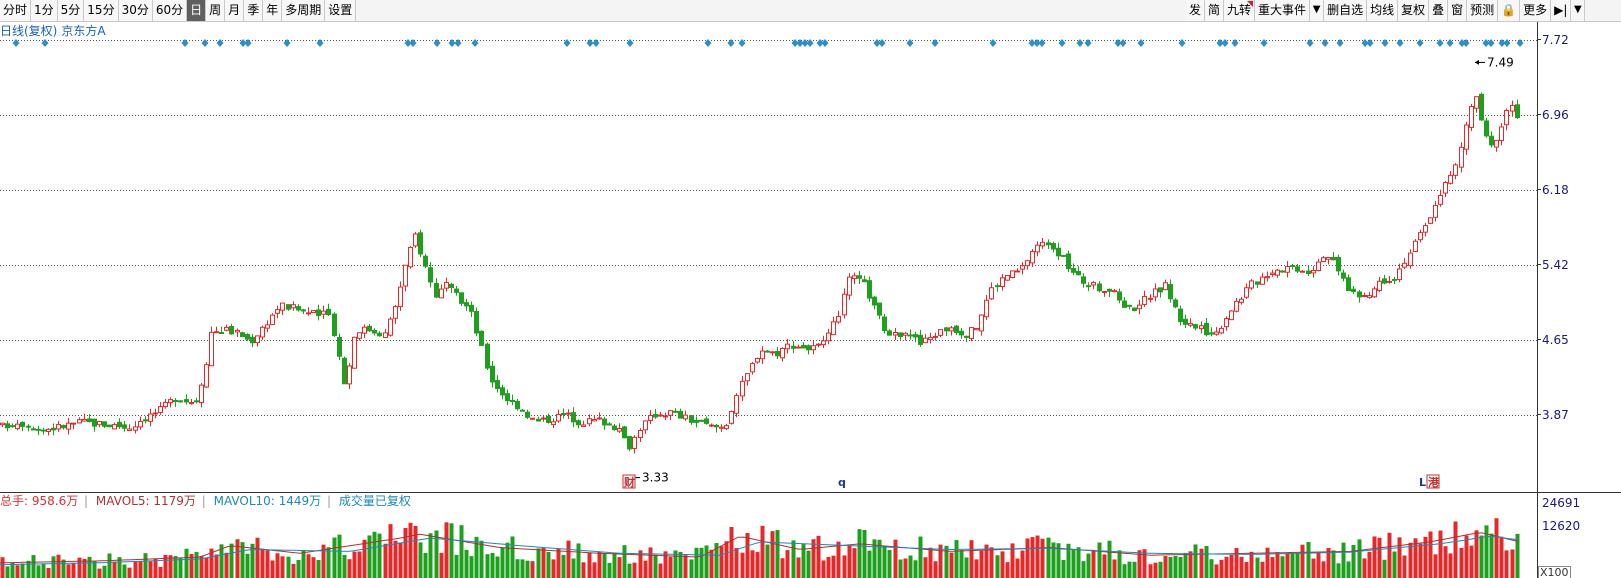 This screenshot has height=578, width=1621. What do you see at coordinates (101, 10) in the screenshot?
I see `period-tab-3: 15分` at bounding box center [101, 10].